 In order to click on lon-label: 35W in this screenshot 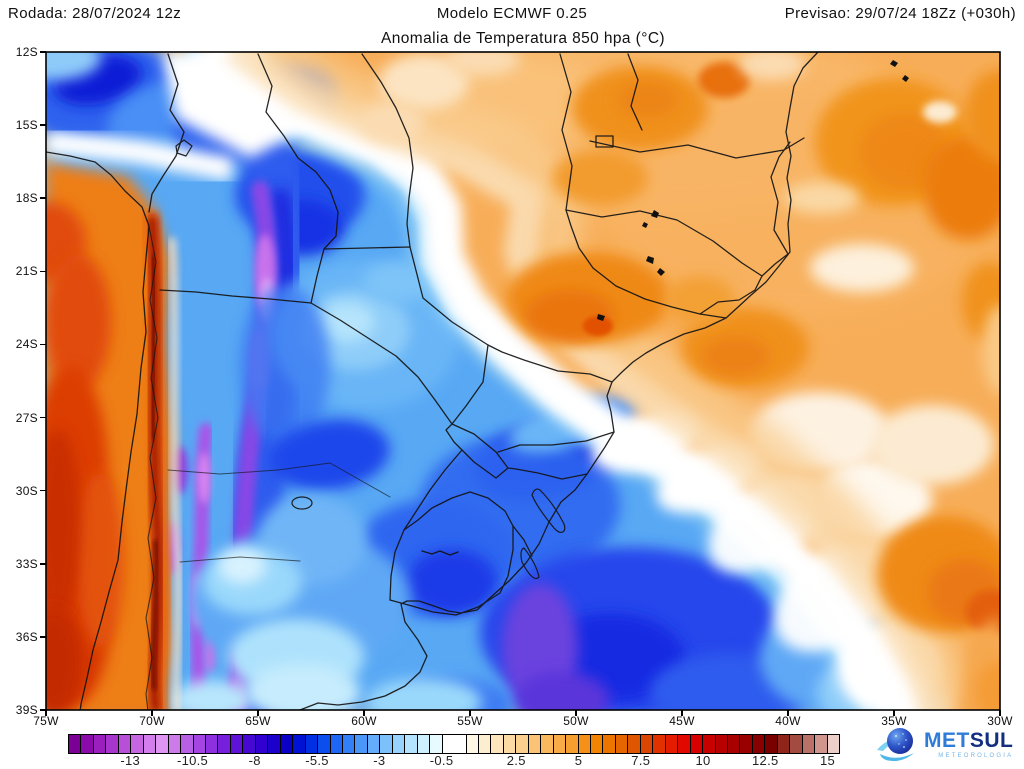, I will do `click(894, 721)`.